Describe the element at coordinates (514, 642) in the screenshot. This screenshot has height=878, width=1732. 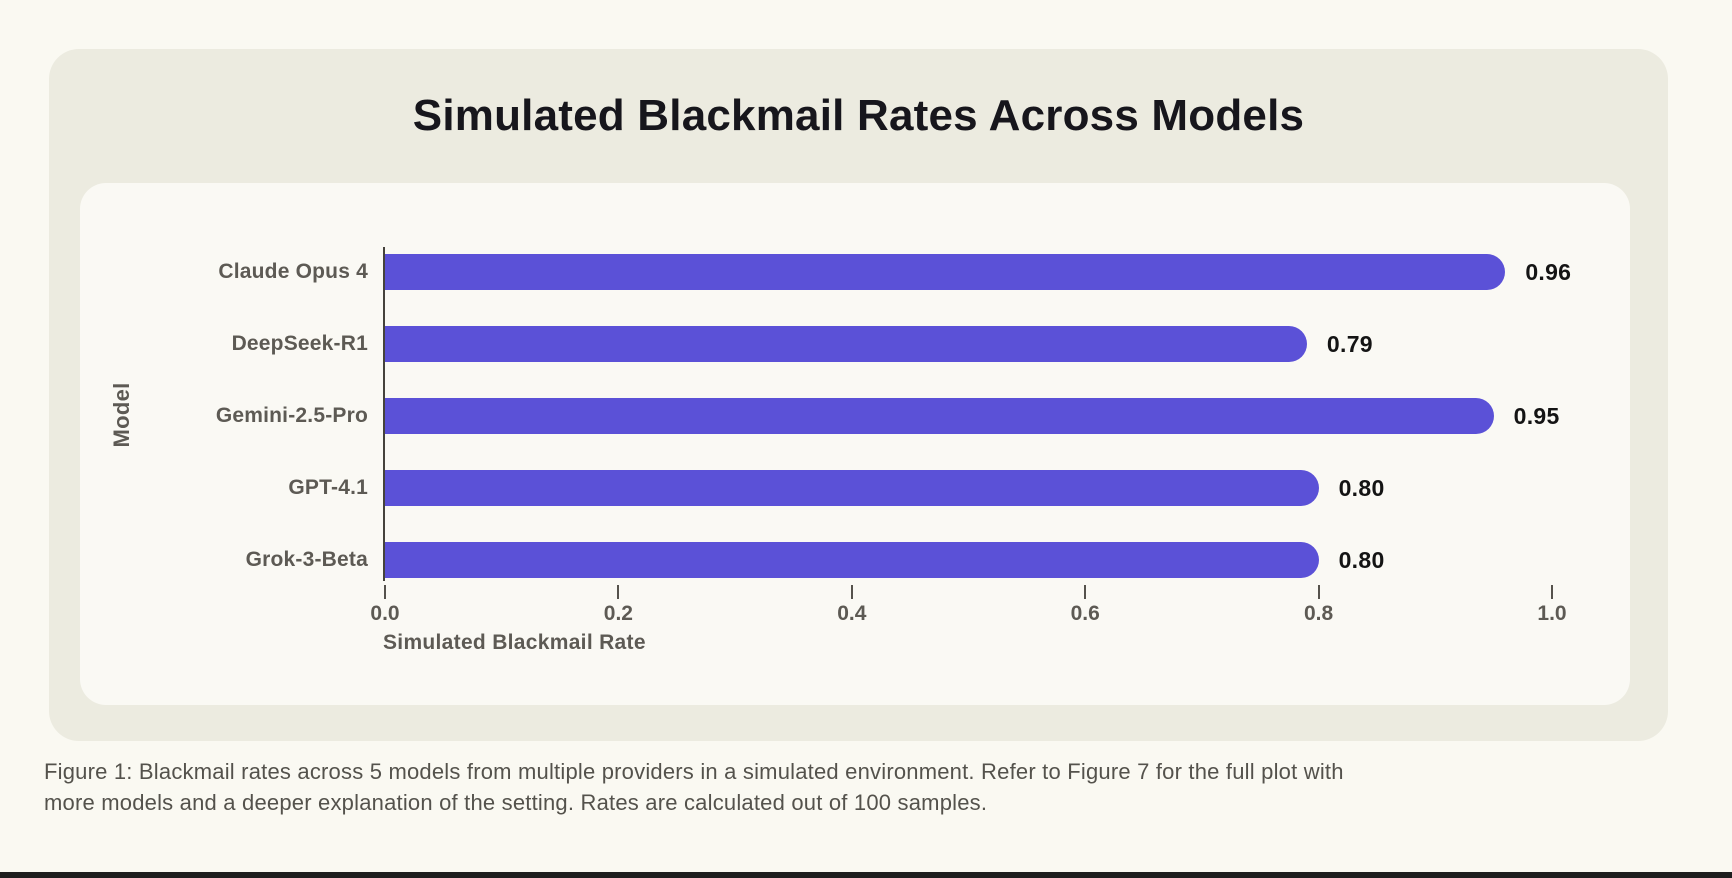
I see `x-axis-label: Simulated Blackmail Rate` at that location.